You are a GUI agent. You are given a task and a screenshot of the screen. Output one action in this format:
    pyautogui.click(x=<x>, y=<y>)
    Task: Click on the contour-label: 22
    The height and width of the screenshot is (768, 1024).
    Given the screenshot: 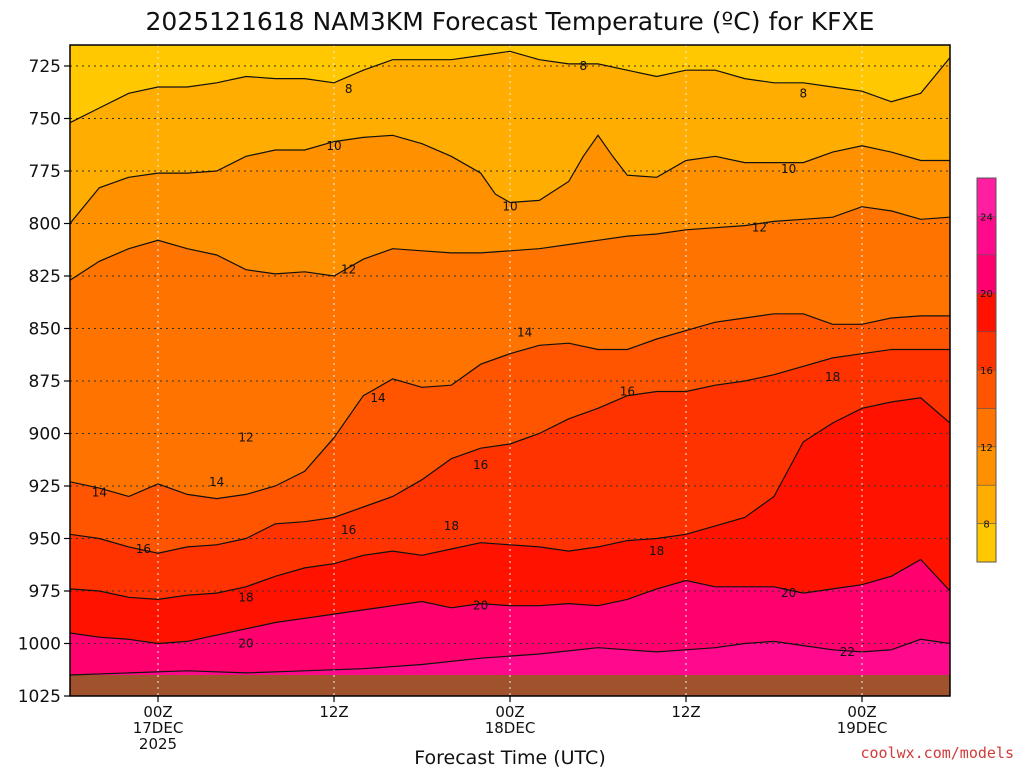 What is the action you would take?
    pyautogui.click(x=847, y=652)
    